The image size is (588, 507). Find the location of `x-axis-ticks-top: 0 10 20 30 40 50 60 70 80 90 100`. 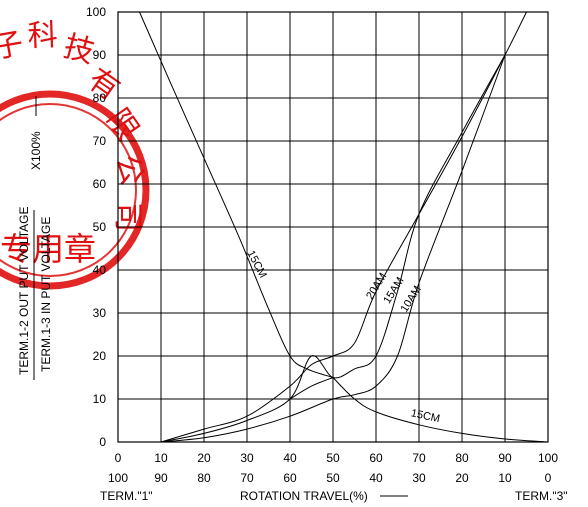

x-axis-ticks-top: 0 10 20 30 40 50 60 70 80 90 100 is located at coordinates (337, 458).